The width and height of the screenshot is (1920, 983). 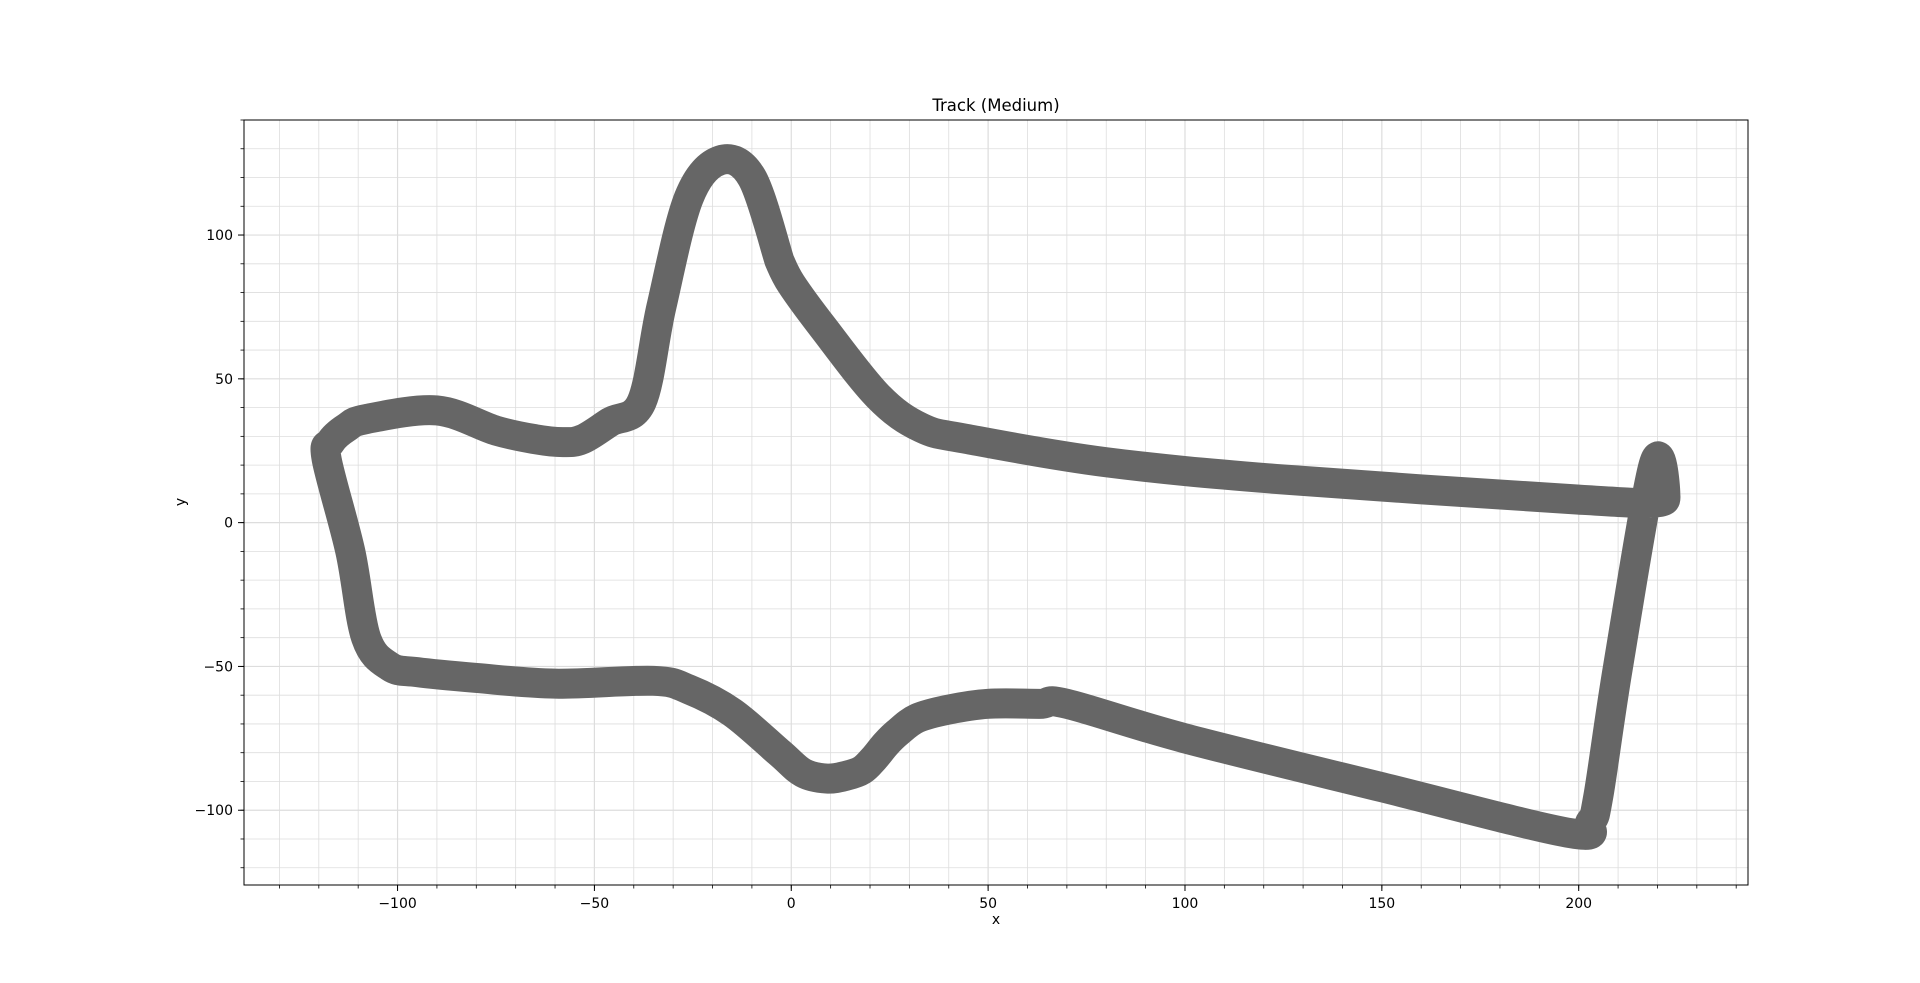 I want to click on x-tick-label: 200, so click(x=1578, y=904).